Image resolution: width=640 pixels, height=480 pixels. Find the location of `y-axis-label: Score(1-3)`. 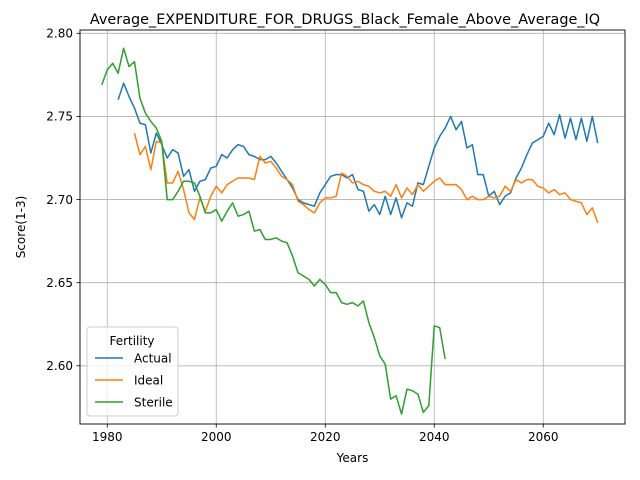

y-axis-label: Score(1-3) is located at coordinates (21, 227).